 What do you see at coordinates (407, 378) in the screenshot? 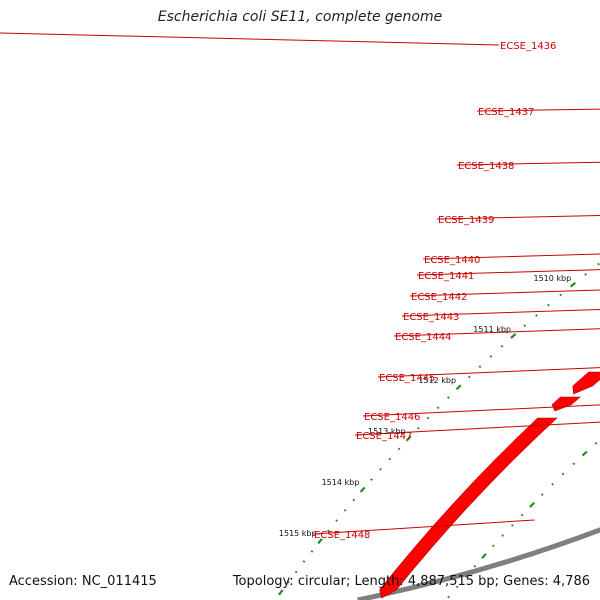
I see `gene-label-ecse_1445: ECSE_1445` at bounding box center [407, 378].